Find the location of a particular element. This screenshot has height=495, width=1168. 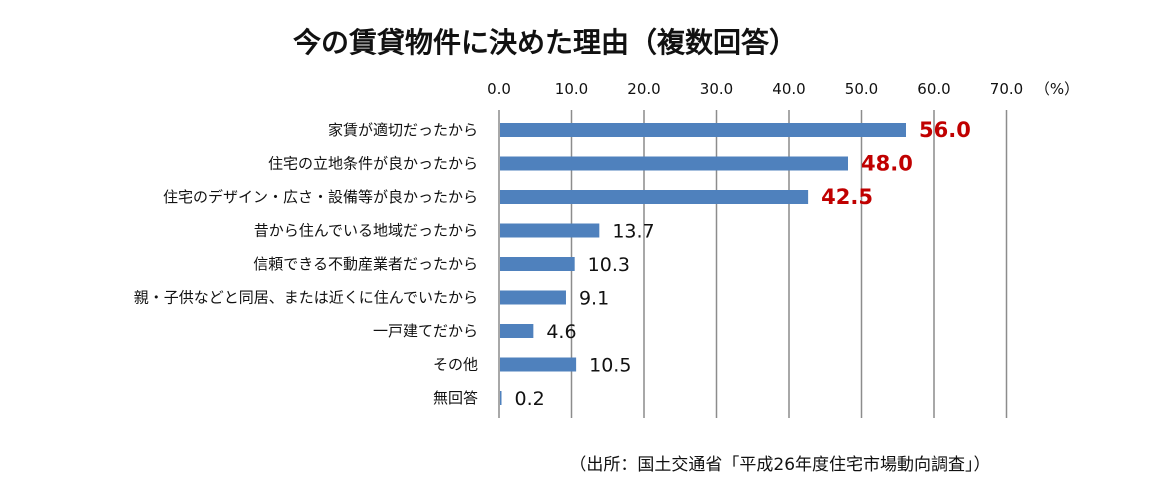

x-tick-label: 10.0 is located at coordinates (571, 89).